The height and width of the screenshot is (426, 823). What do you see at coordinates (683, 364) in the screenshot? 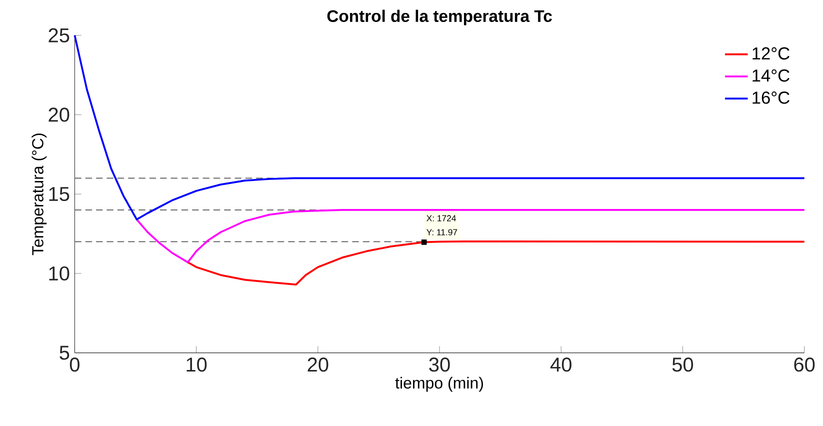
I see `x-tick-label: 50` at bounding box center [683, 364].